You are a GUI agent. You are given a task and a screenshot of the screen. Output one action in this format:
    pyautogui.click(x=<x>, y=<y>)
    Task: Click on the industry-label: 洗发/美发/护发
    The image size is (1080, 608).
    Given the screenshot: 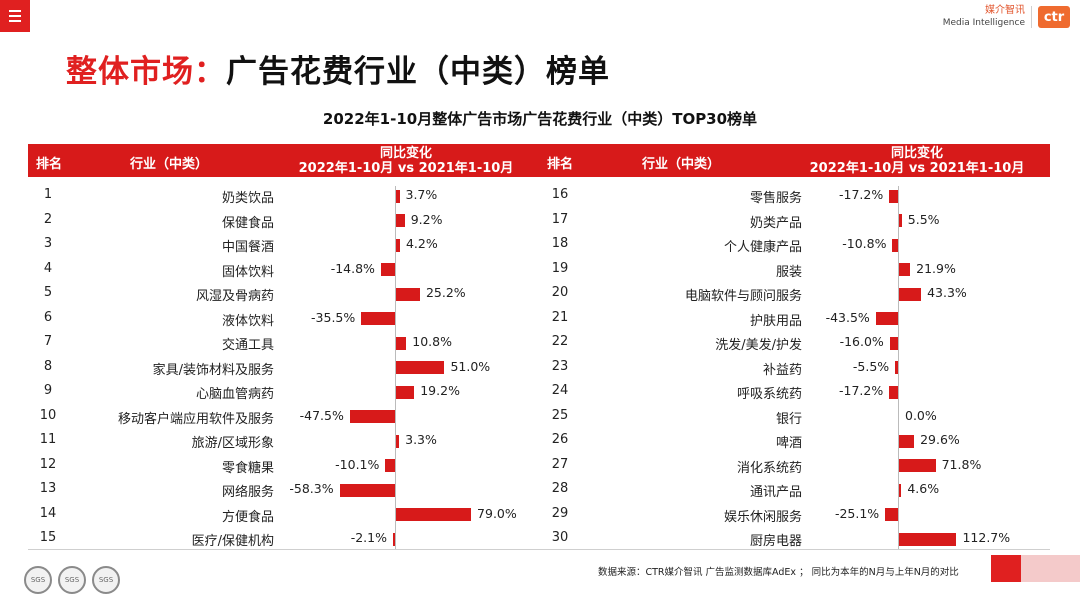 What is the action you would take?
    pyautogui.click(x=758, y=346)
    